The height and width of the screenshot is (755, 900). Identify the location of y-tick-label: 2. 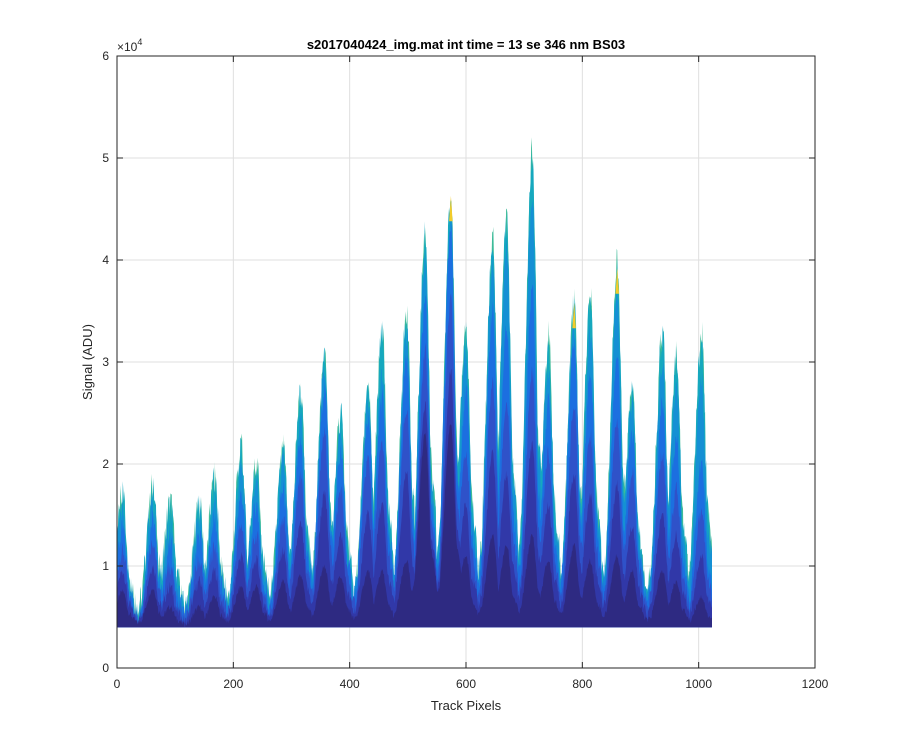
(105, 464).